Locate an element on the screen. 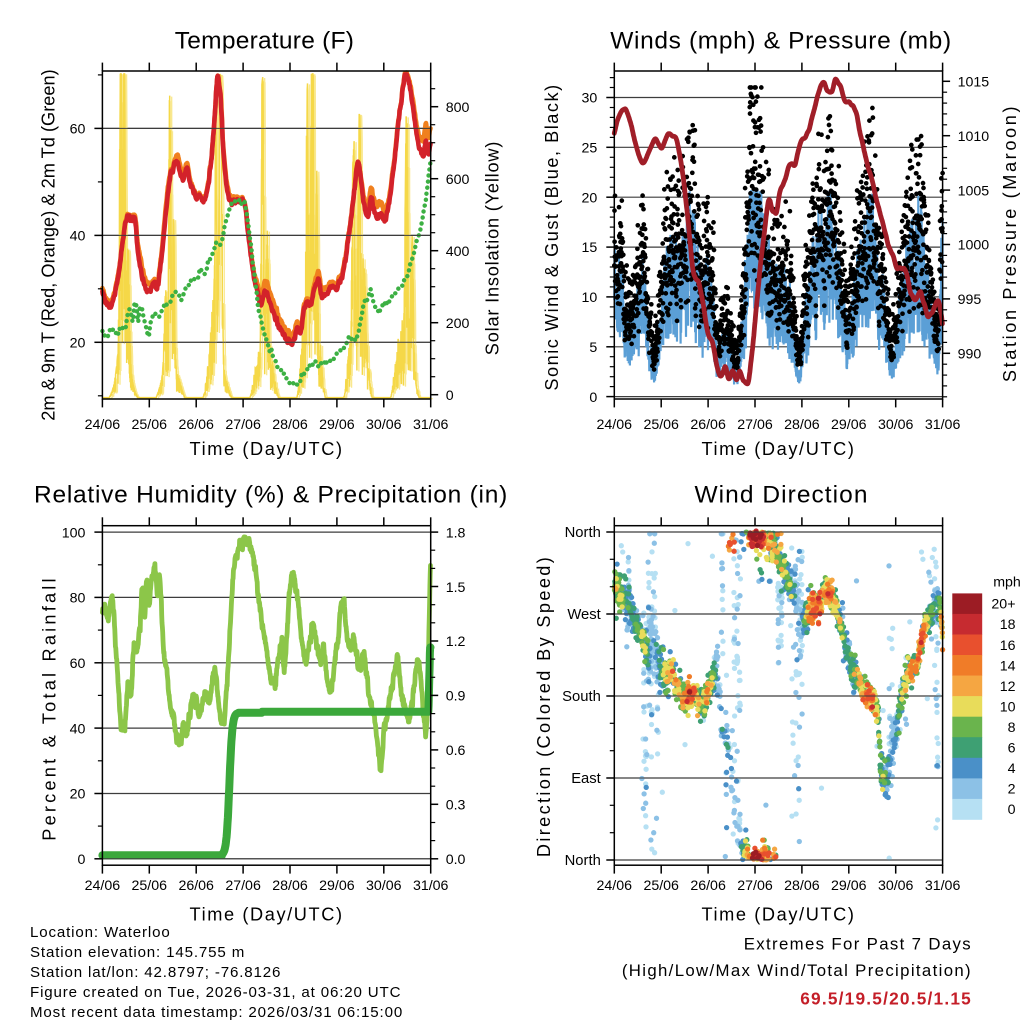  svg-text: mph is located at coordinates (1007, 582).